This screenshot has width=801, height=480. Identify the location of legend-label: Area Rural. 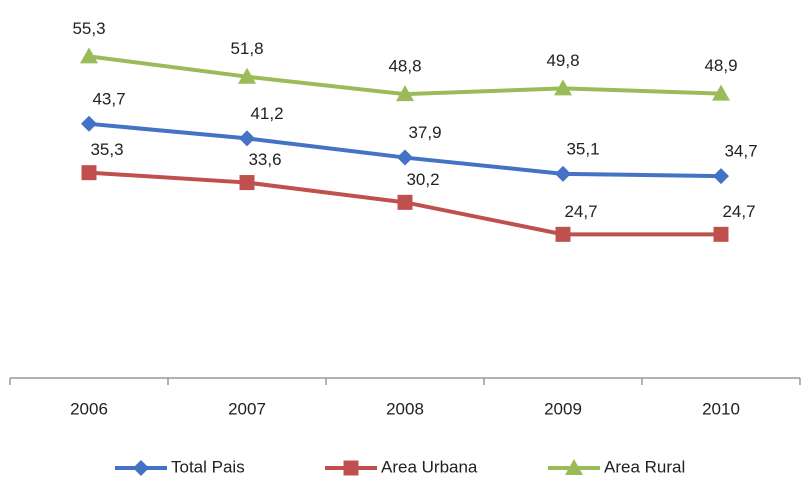
(644, 466).